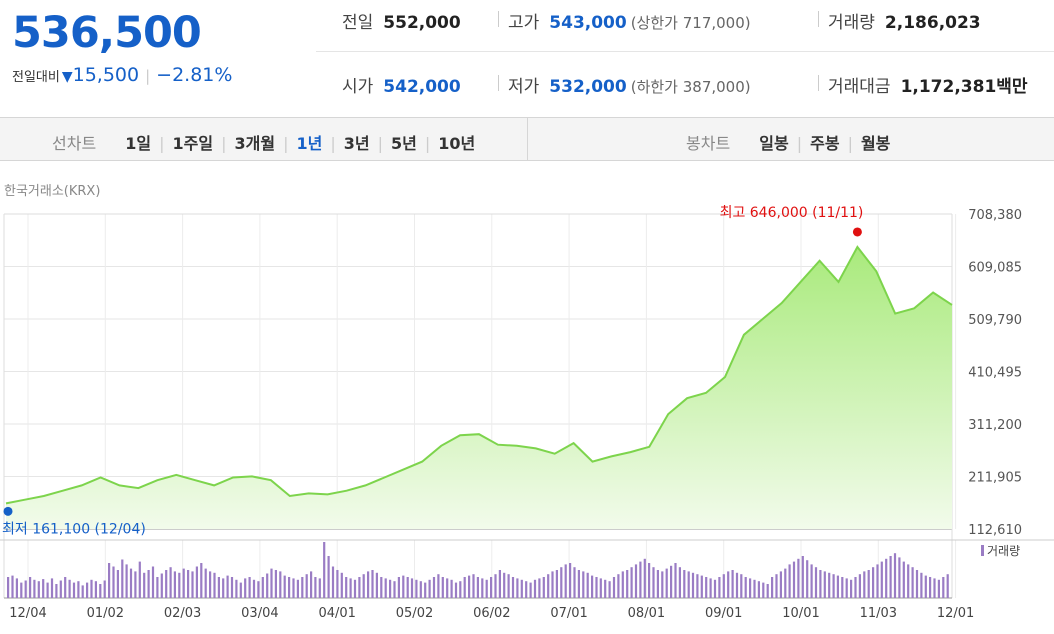 The height and width of the screenshot is (634, 1054). What do you see at coordinates (356, 143) in the screenshot?
I see `line-tab-4: 3년` at bounding box center [356, 143].